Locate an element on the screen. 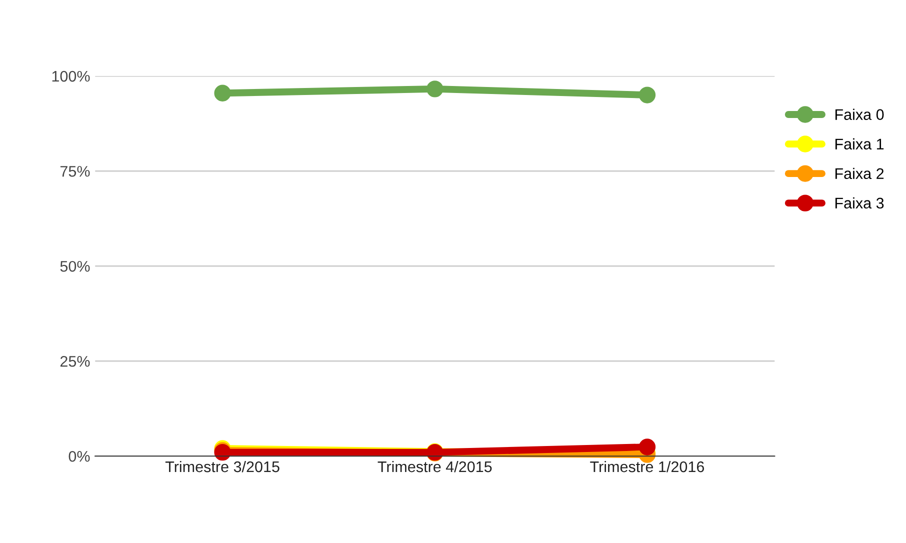 The width and height of the screenshot is (906, 543). x-tick-label: Trimestre 3/2015 is located at coordinates (222, 466).